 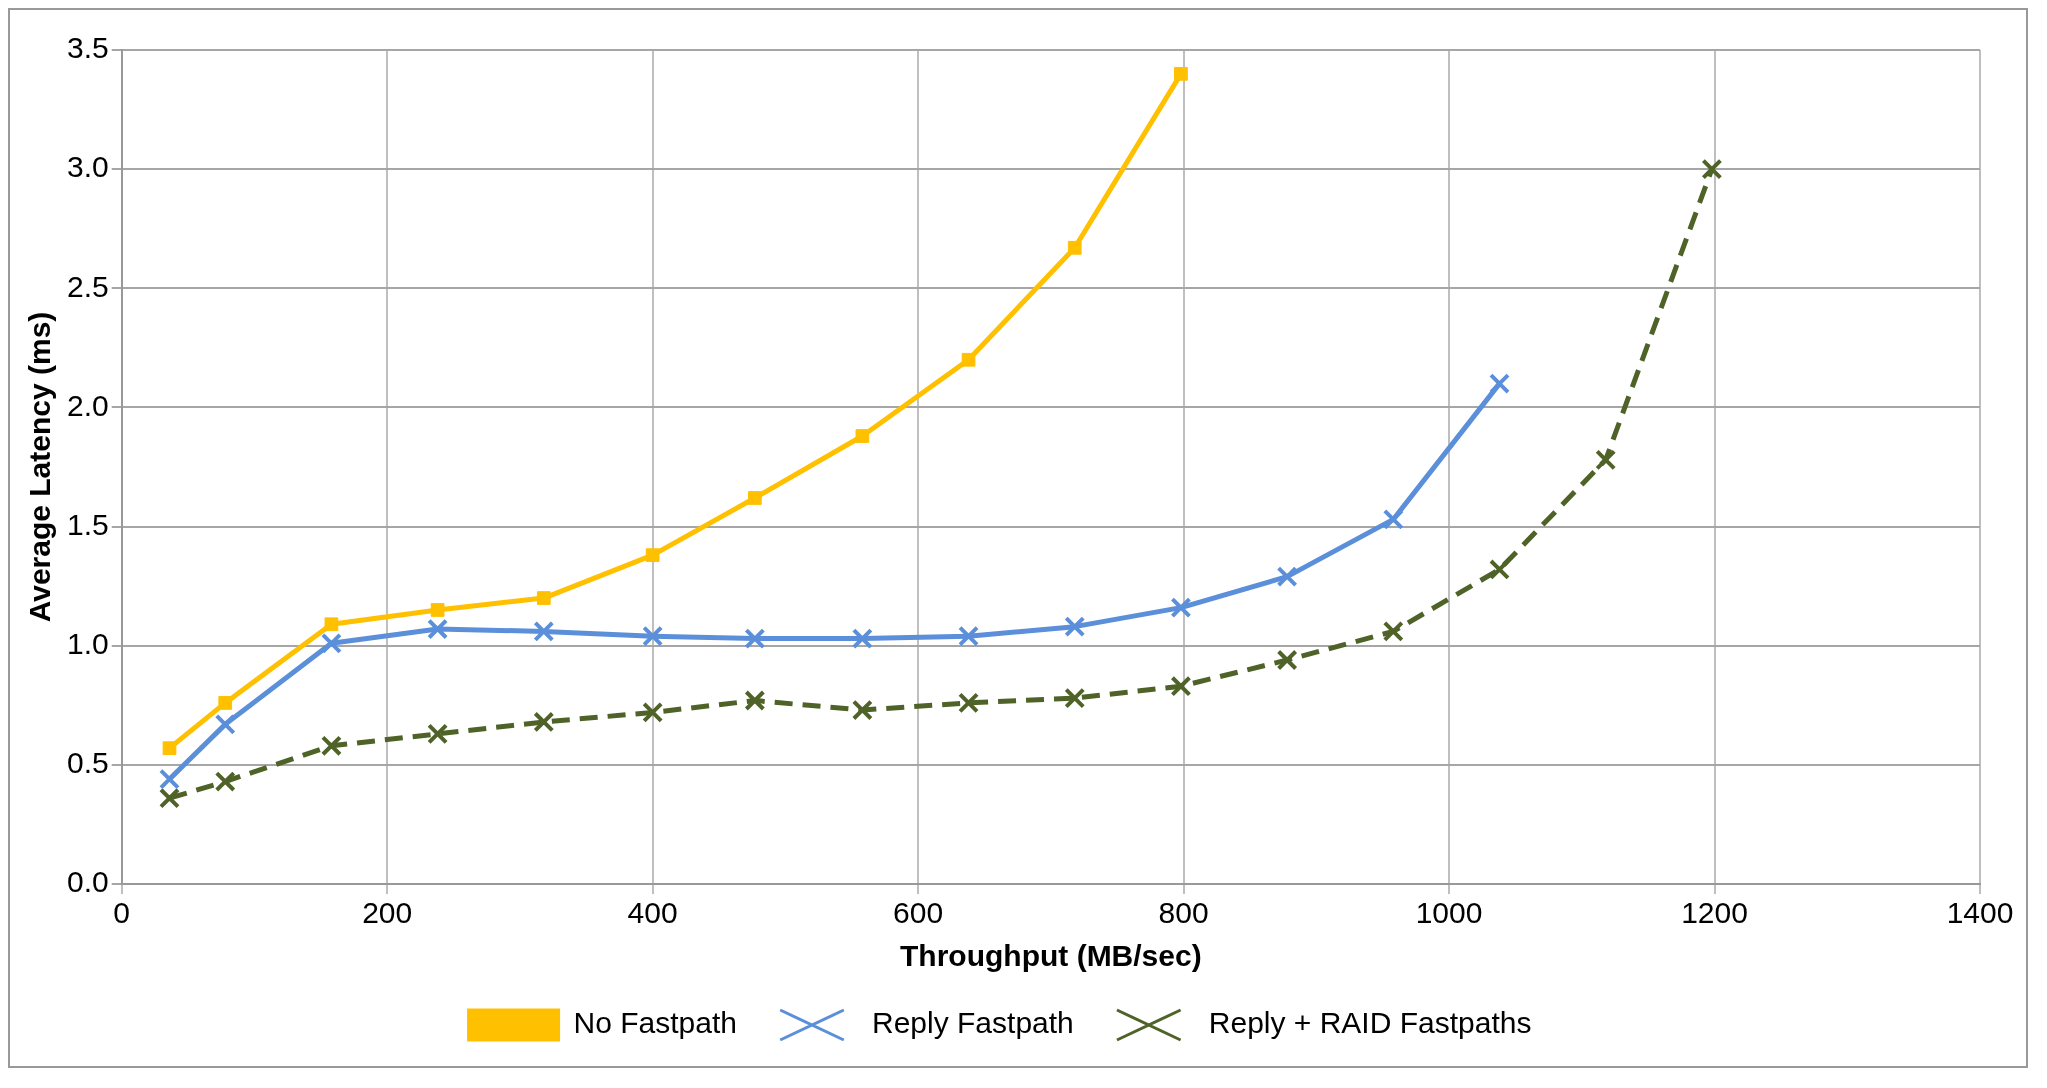 What do you see at coordinates (1980, 913) in the screenshot?
I see `x-tick-label: 1400` at bounding box center [1980, 913].